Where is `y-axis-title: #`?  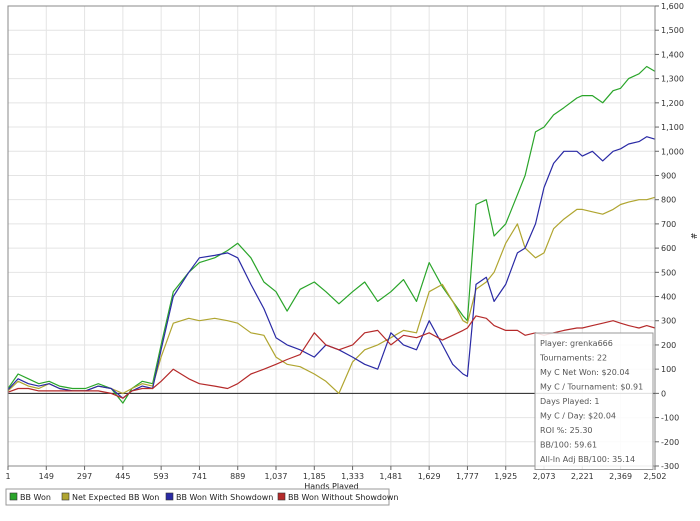
y-axis-title: # is located at coordinates (693, 236).